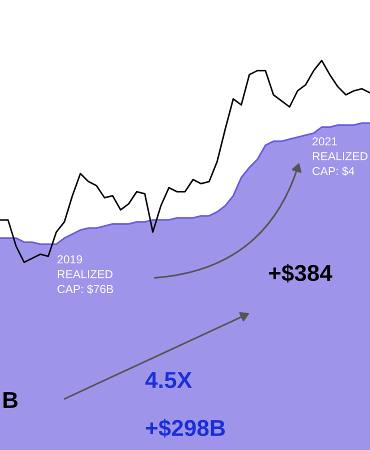 Image resolution: width=370 pixels, height=450 pixels. I want to click on annotation: 2021 REALIZED CAP: $4, so click(340, 156).